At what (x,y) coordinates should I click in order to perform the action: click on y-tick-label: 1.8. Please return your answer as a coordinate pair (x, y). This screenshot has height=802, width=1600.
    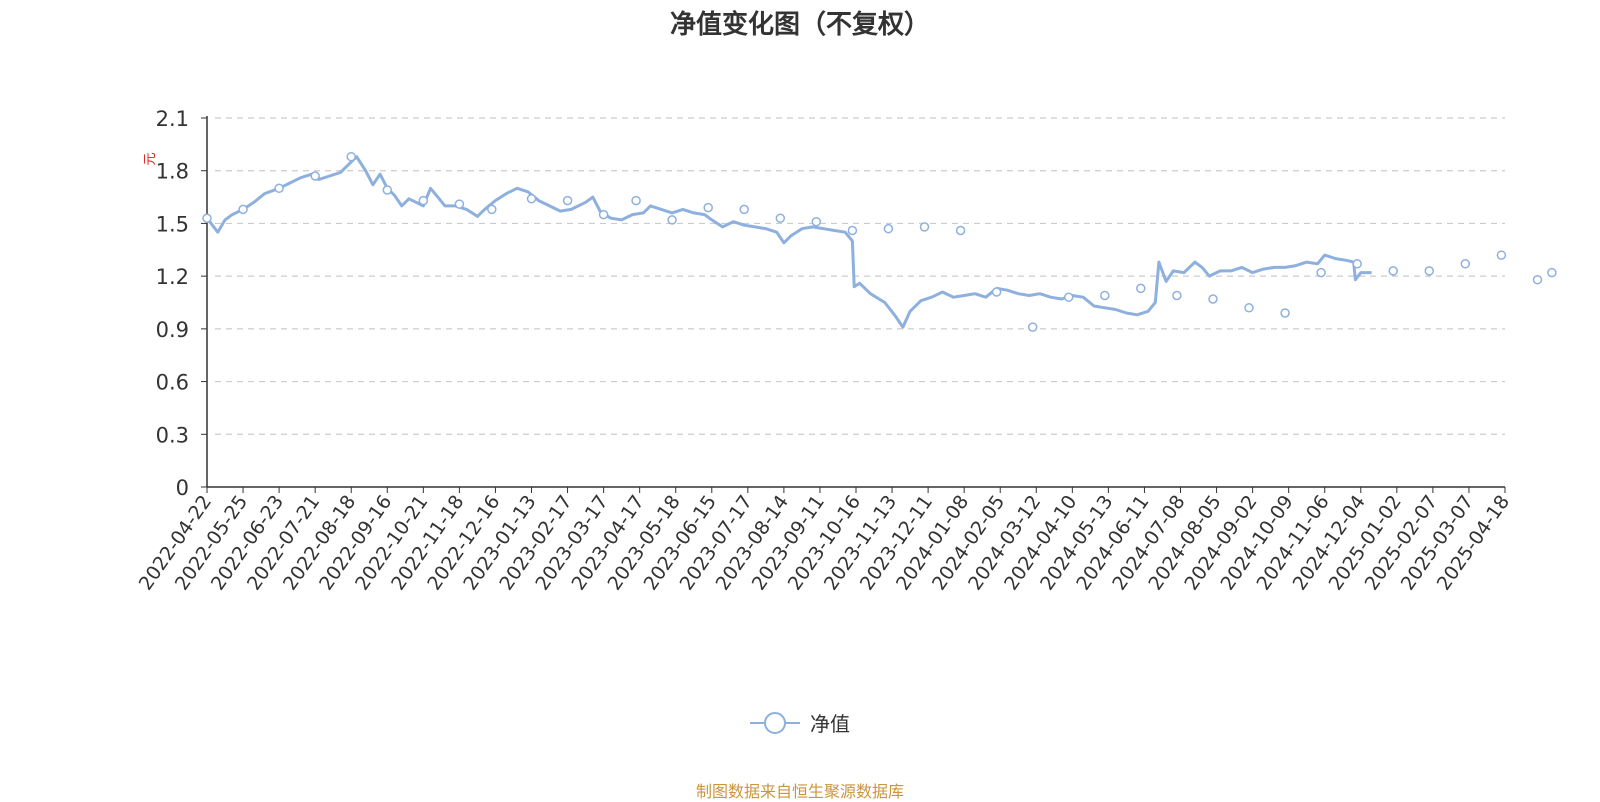
    Looking at the image, I should click on (172, 172).